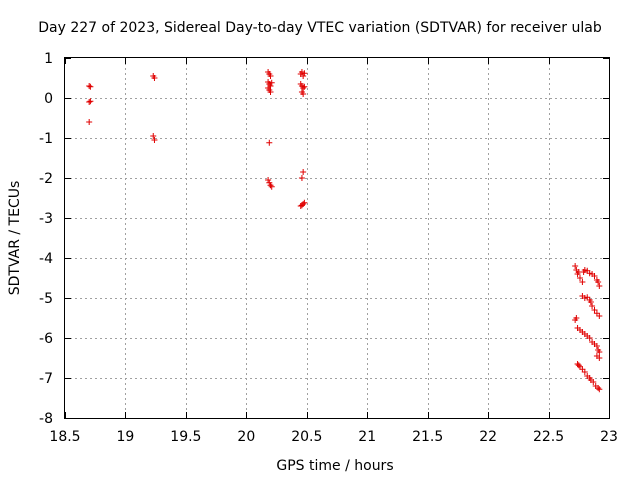  Describe the element at coordinates (609, 437) in the screenshot. I see `x-tick-label: 23` at that location.